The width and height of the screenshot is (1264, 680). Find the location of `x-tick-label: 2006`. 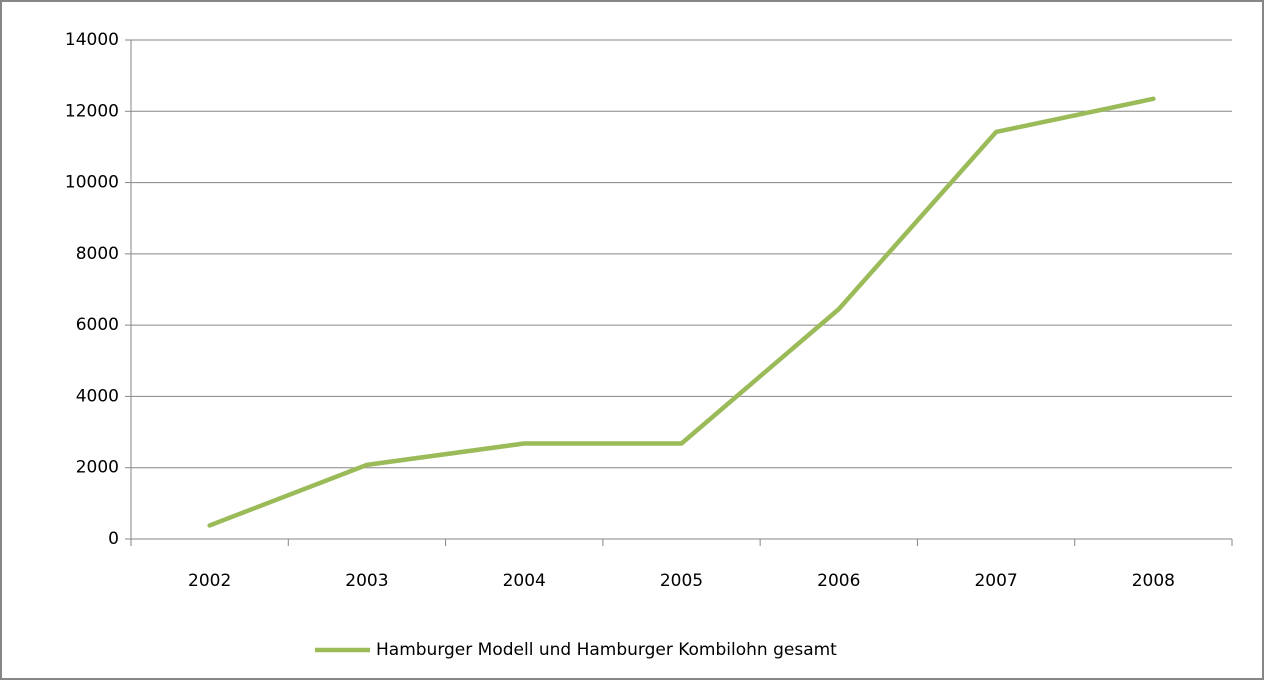

x-tick-label: 2006 is located at coordinates (838, 581).